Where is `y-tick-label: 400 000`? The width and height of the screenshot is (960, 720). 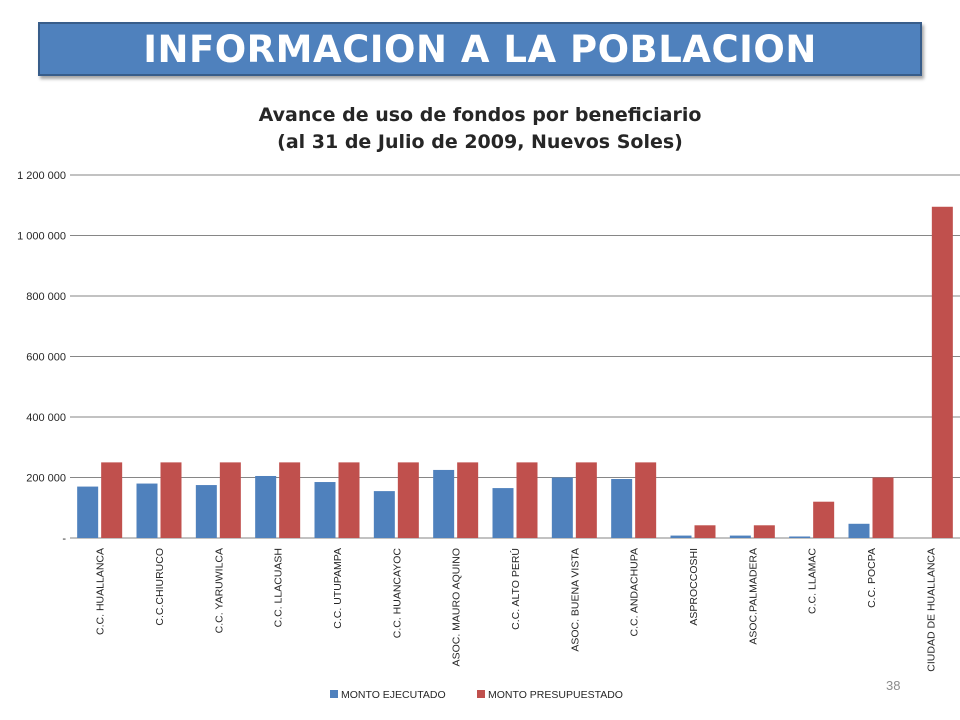 y-tick-label: 400 000 is located at coordinates (46, 418).